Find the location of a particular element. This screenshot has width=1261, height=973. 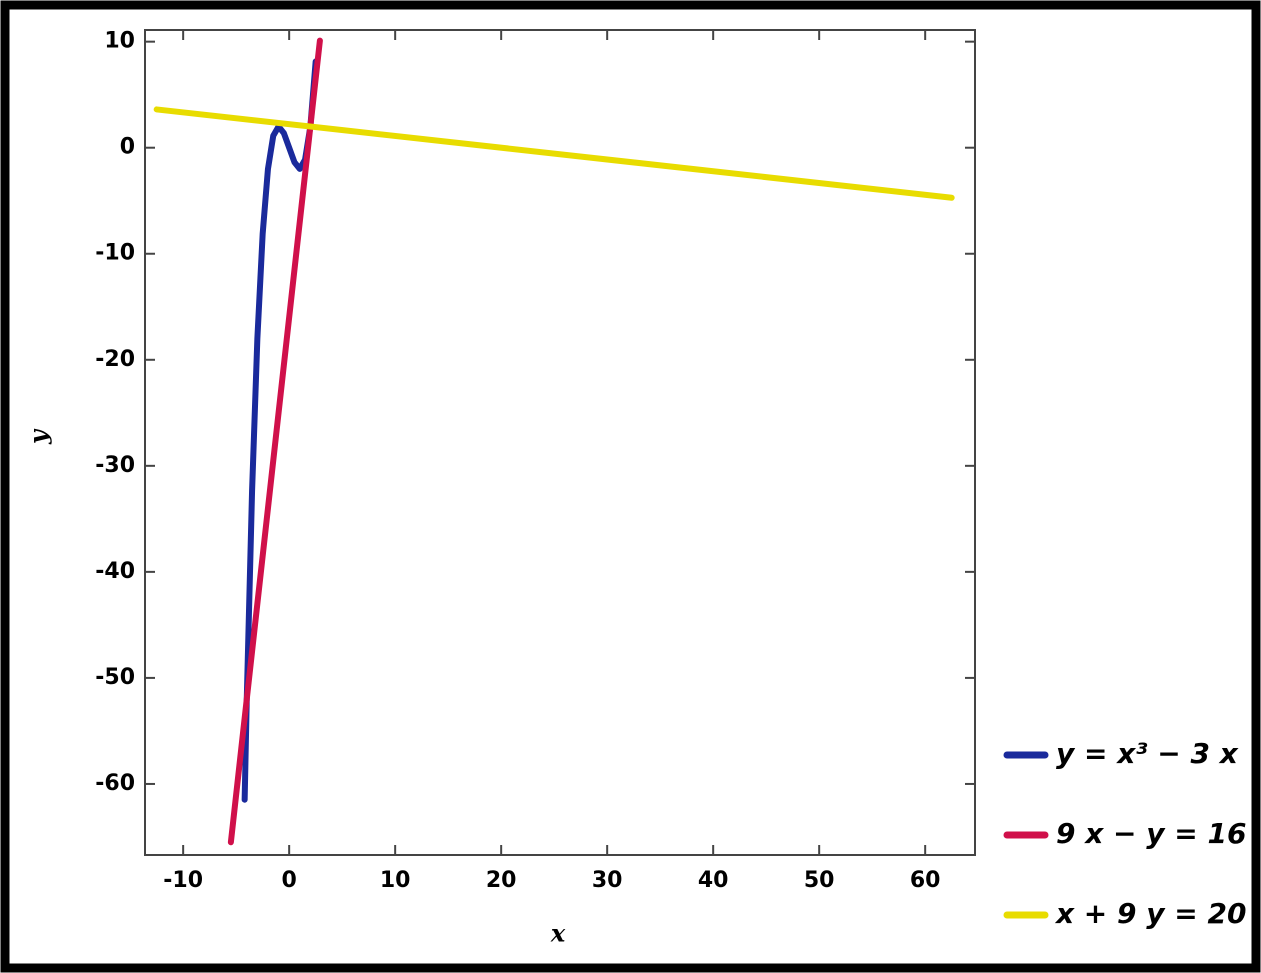

legend-label: y = x³ − 3 x is located at coordinates (1147, 753).